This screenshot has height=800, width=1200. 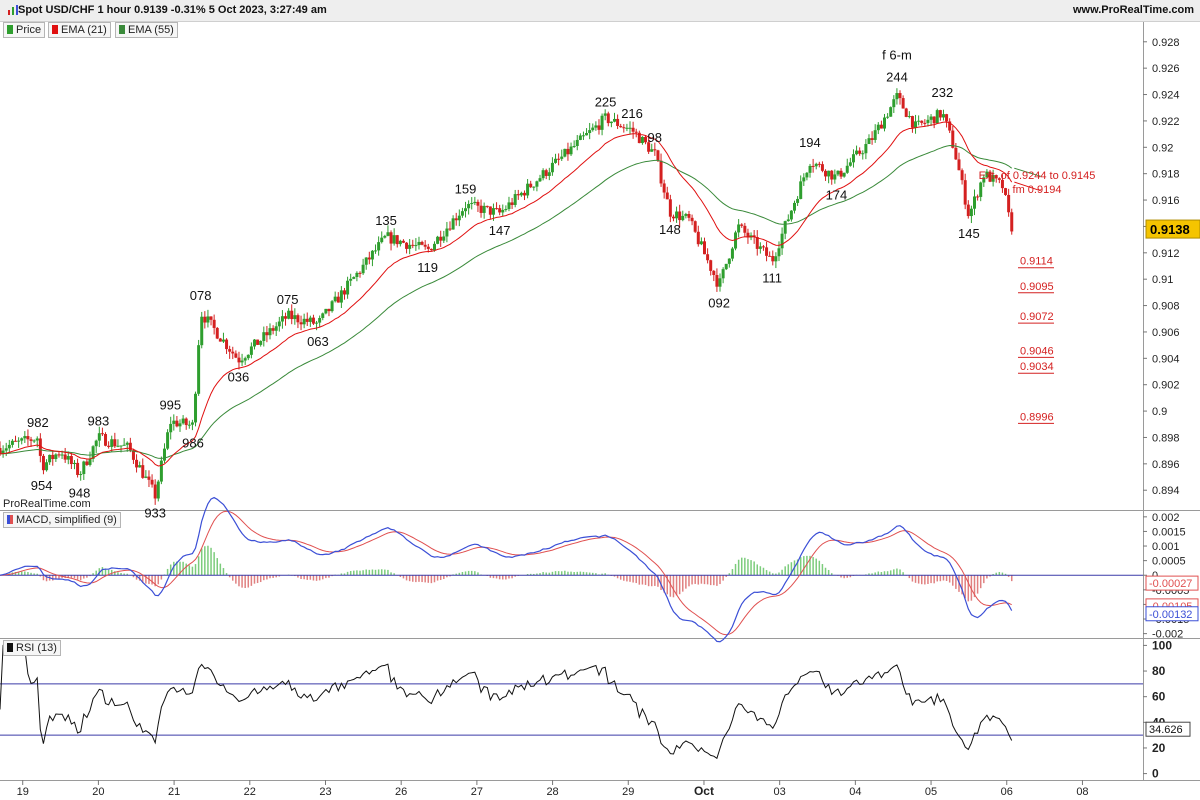 What do you see at coordinates (1170, 615) in the screenshot?
I see `macd-readout: -0.00132` at bounding box center [1170, 615].